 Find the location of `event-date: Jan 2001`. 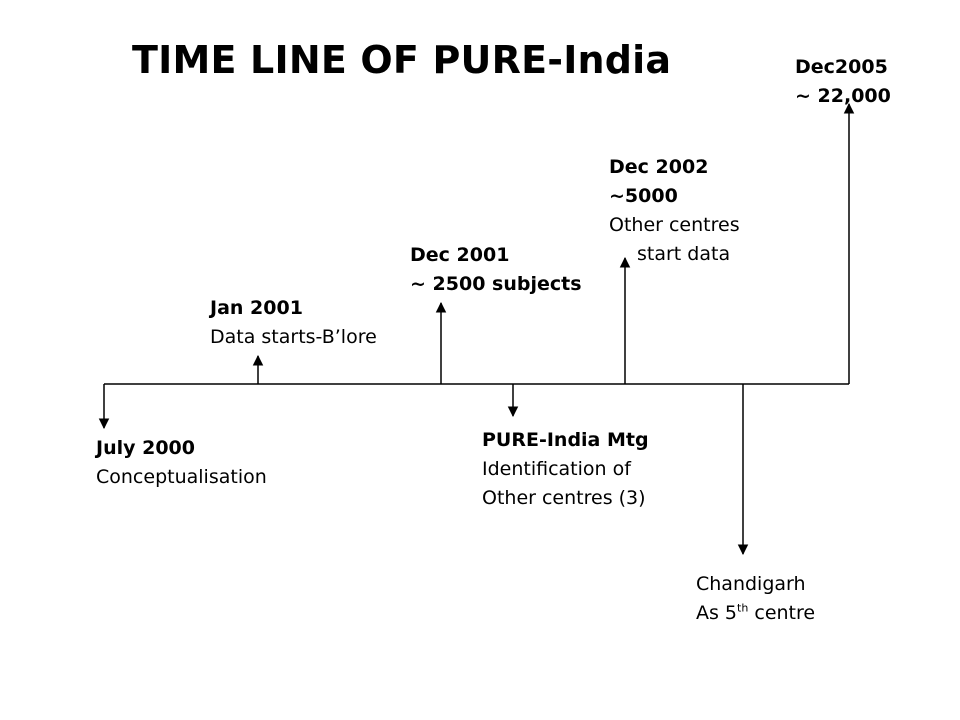

event-date: Jan 2001 is located at coordinates (256, 308).